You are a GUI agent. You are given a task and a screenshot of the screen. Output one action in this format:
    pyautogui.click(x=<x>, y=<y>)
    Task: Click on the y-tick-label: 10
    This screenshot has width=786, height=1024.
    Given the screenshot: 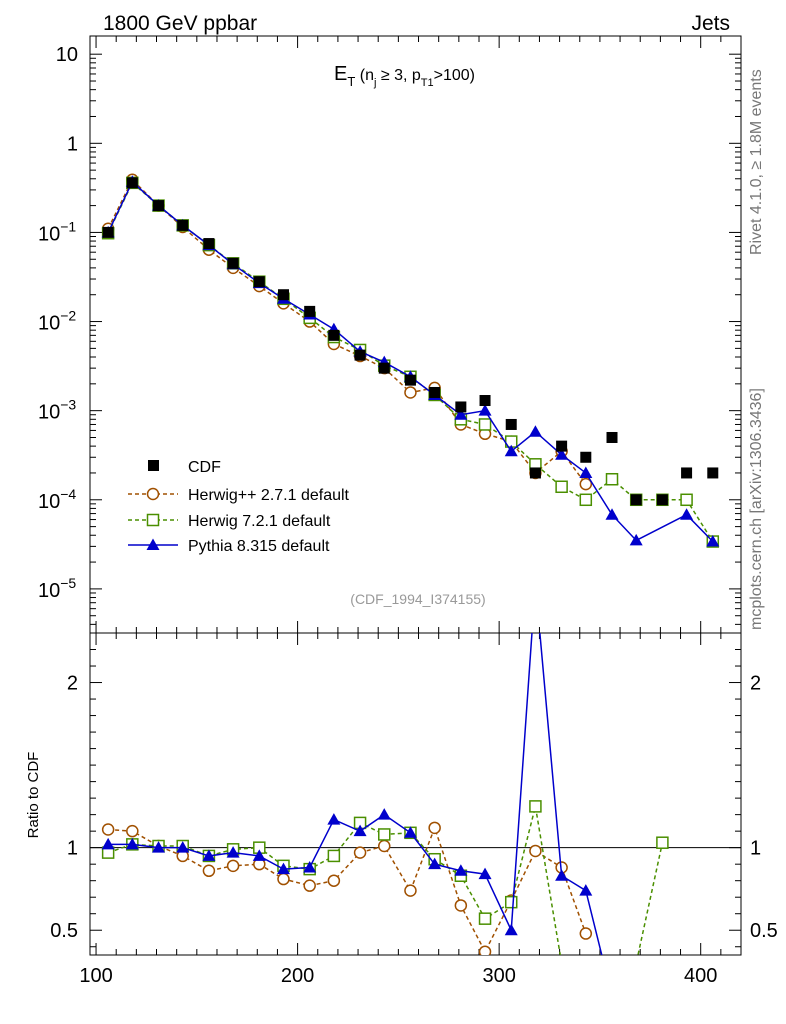 What is the action you would take?
    pyautogui.click(x=67, y=55)
    